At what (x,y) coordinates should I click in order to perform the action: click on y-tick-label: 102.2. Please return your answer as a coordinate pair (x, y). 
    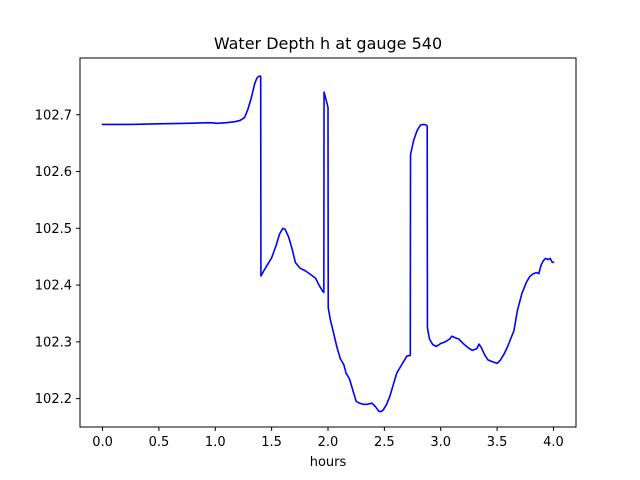
    Looking at the image, I should click on (53, 399).